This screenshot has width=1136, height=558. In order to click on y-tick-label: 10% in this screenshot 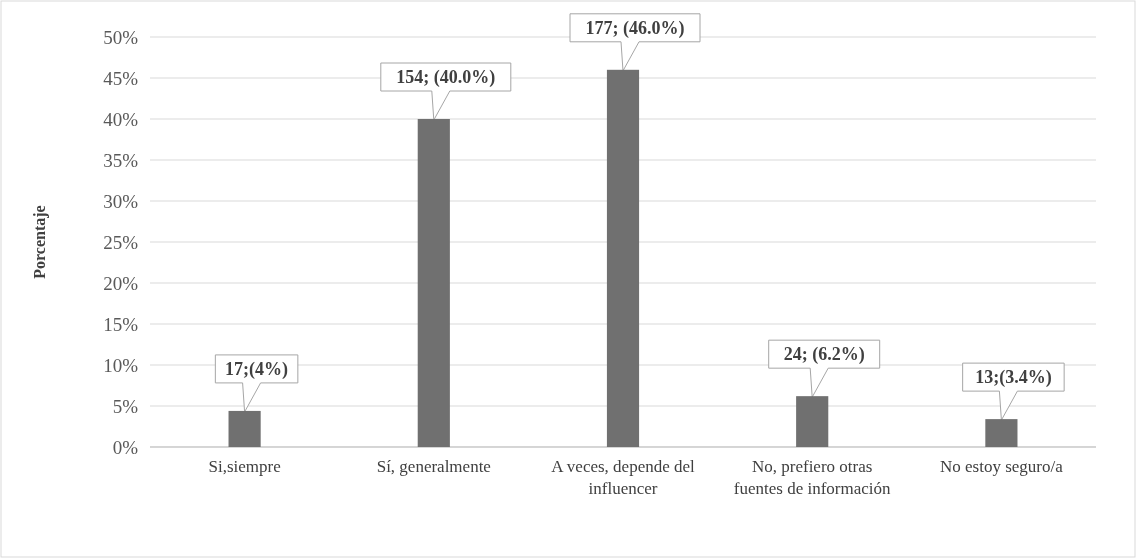, I will do `click(121, 365)`.